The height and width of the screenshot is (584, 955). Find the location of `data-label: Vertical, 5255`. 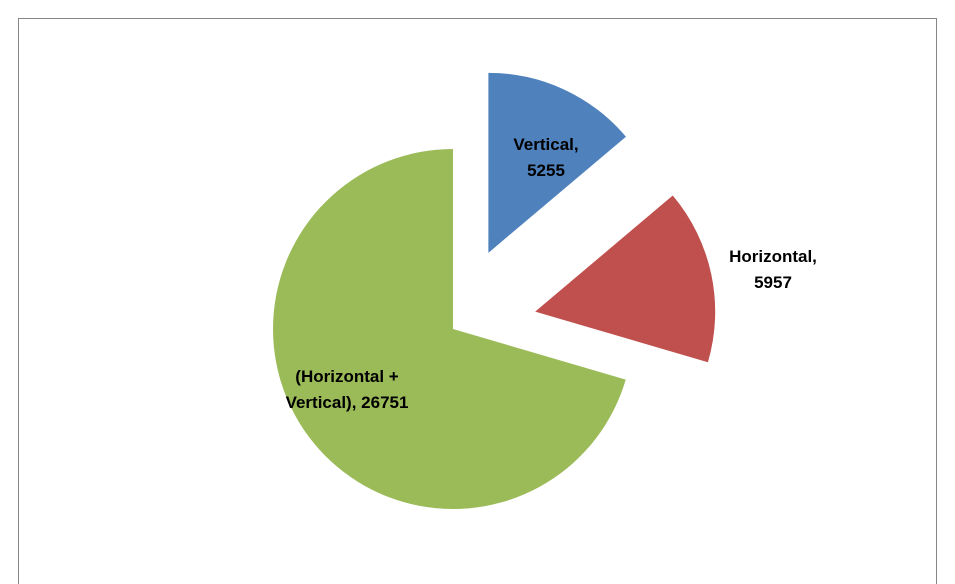

data-label: Vertical, 5255 is located at coordinates (546, 157).